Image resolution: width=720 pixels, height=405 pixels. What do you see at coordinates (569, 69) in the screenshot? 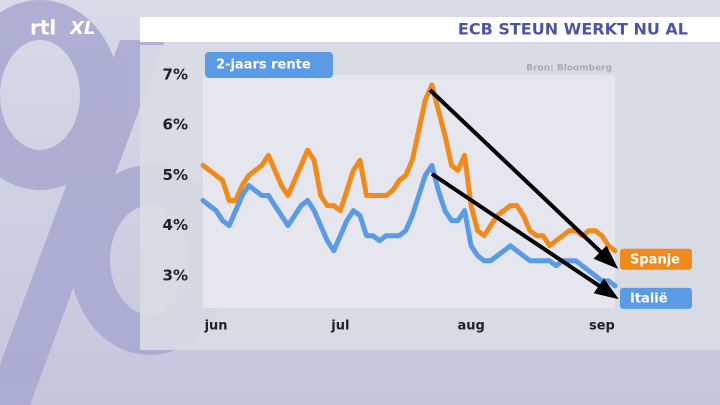
I see `source: Bron: Bloomberg` at bounding box center [569, 69].